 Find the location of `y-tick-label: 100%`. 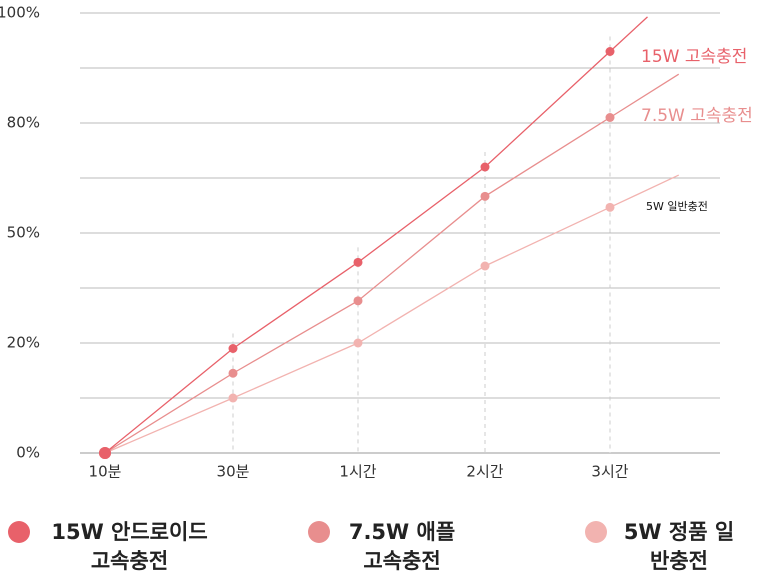

y-tick-label: 100% is located at coordinates (20, 13).